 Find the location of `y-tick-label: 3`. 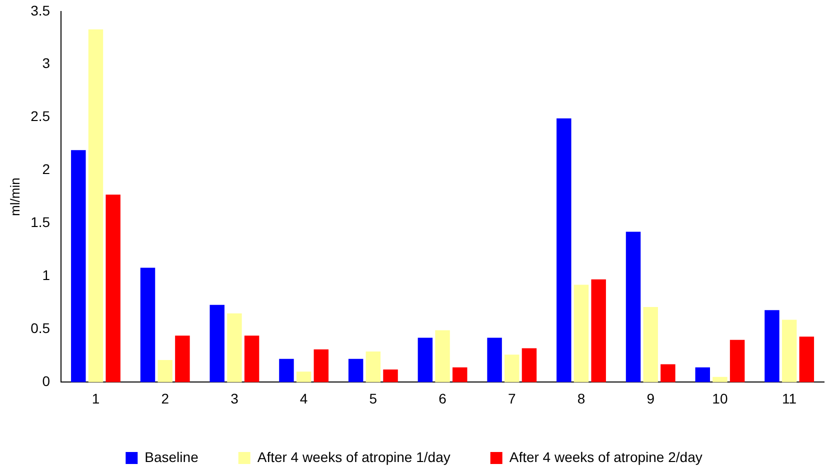

y-tick-label: 3 is located at coordinates (46, 63).